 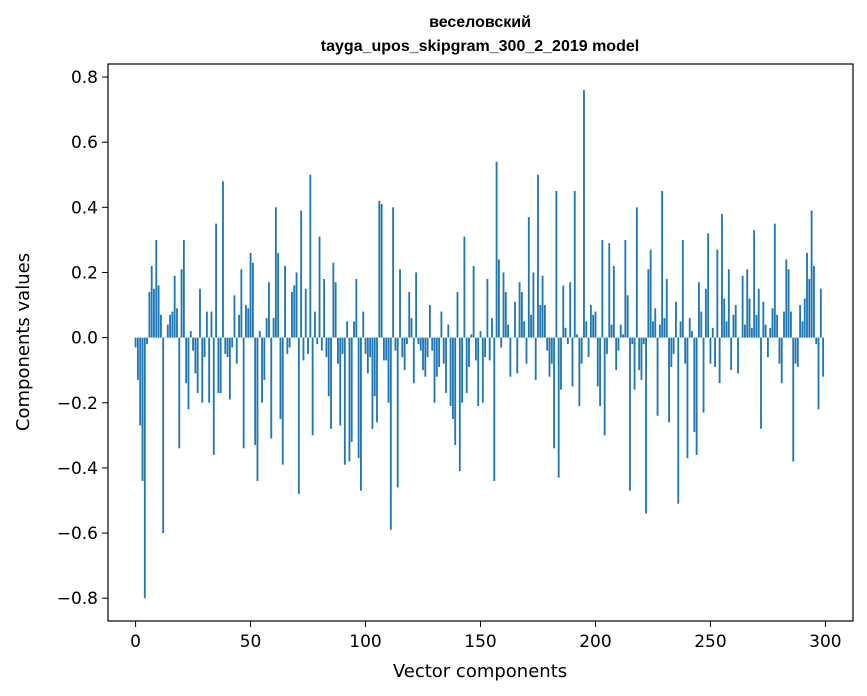 I want to click on y-axis-label: Components values, so click(x=23, y=342).